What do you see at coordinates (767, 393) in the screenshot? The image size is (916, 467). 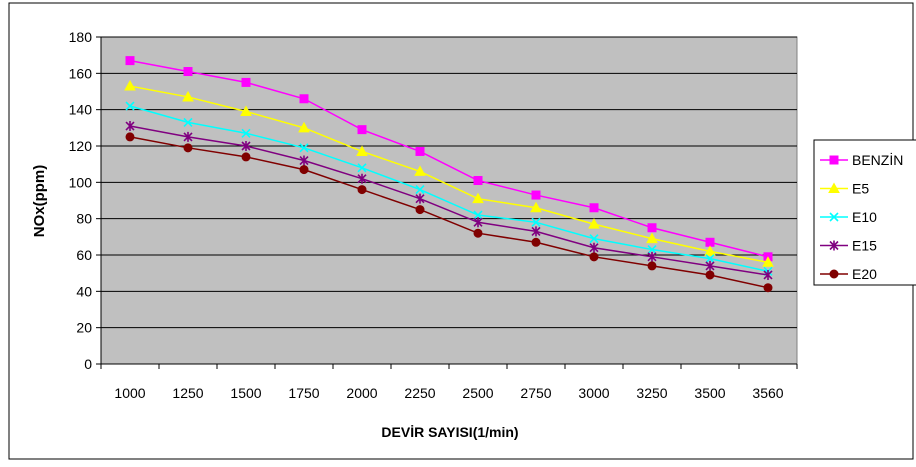 I see `x-tick-label: 3560` at bounding box center [767, 393].